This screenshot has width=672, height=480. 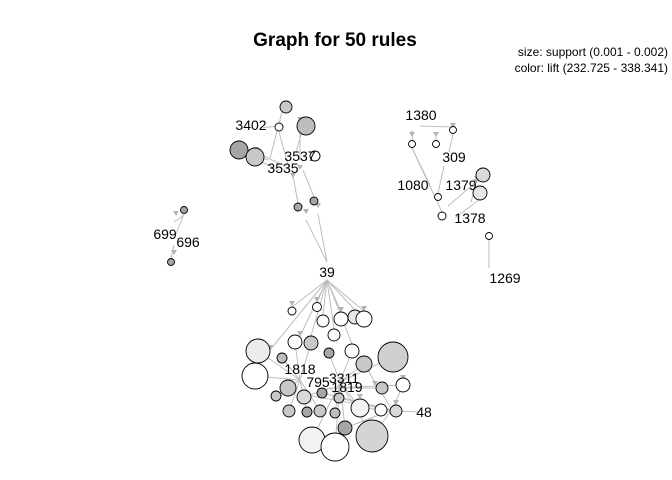 I want to click on item-label-3535: 3535, so click(x=282, y=168).